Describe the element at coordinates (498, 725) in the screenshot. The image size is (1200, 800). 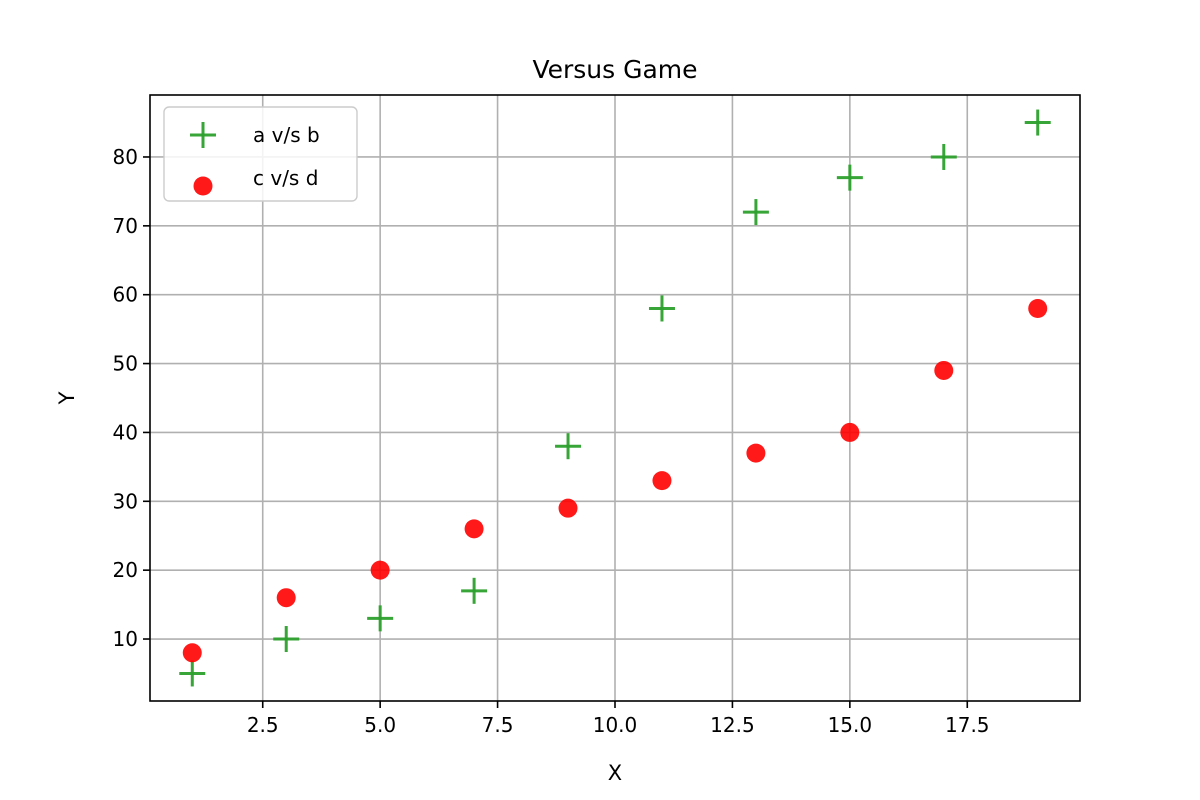
I see `x-tick-label: 7.5` at that location.